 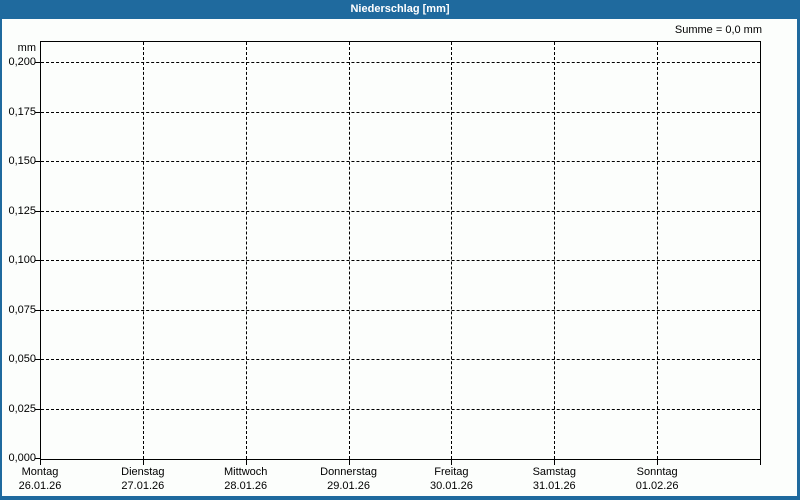 What do you see at coordinates (22, 408) in the screenshot?
I see `y-tick-label: 0,025` at bounding box center [22, 408].